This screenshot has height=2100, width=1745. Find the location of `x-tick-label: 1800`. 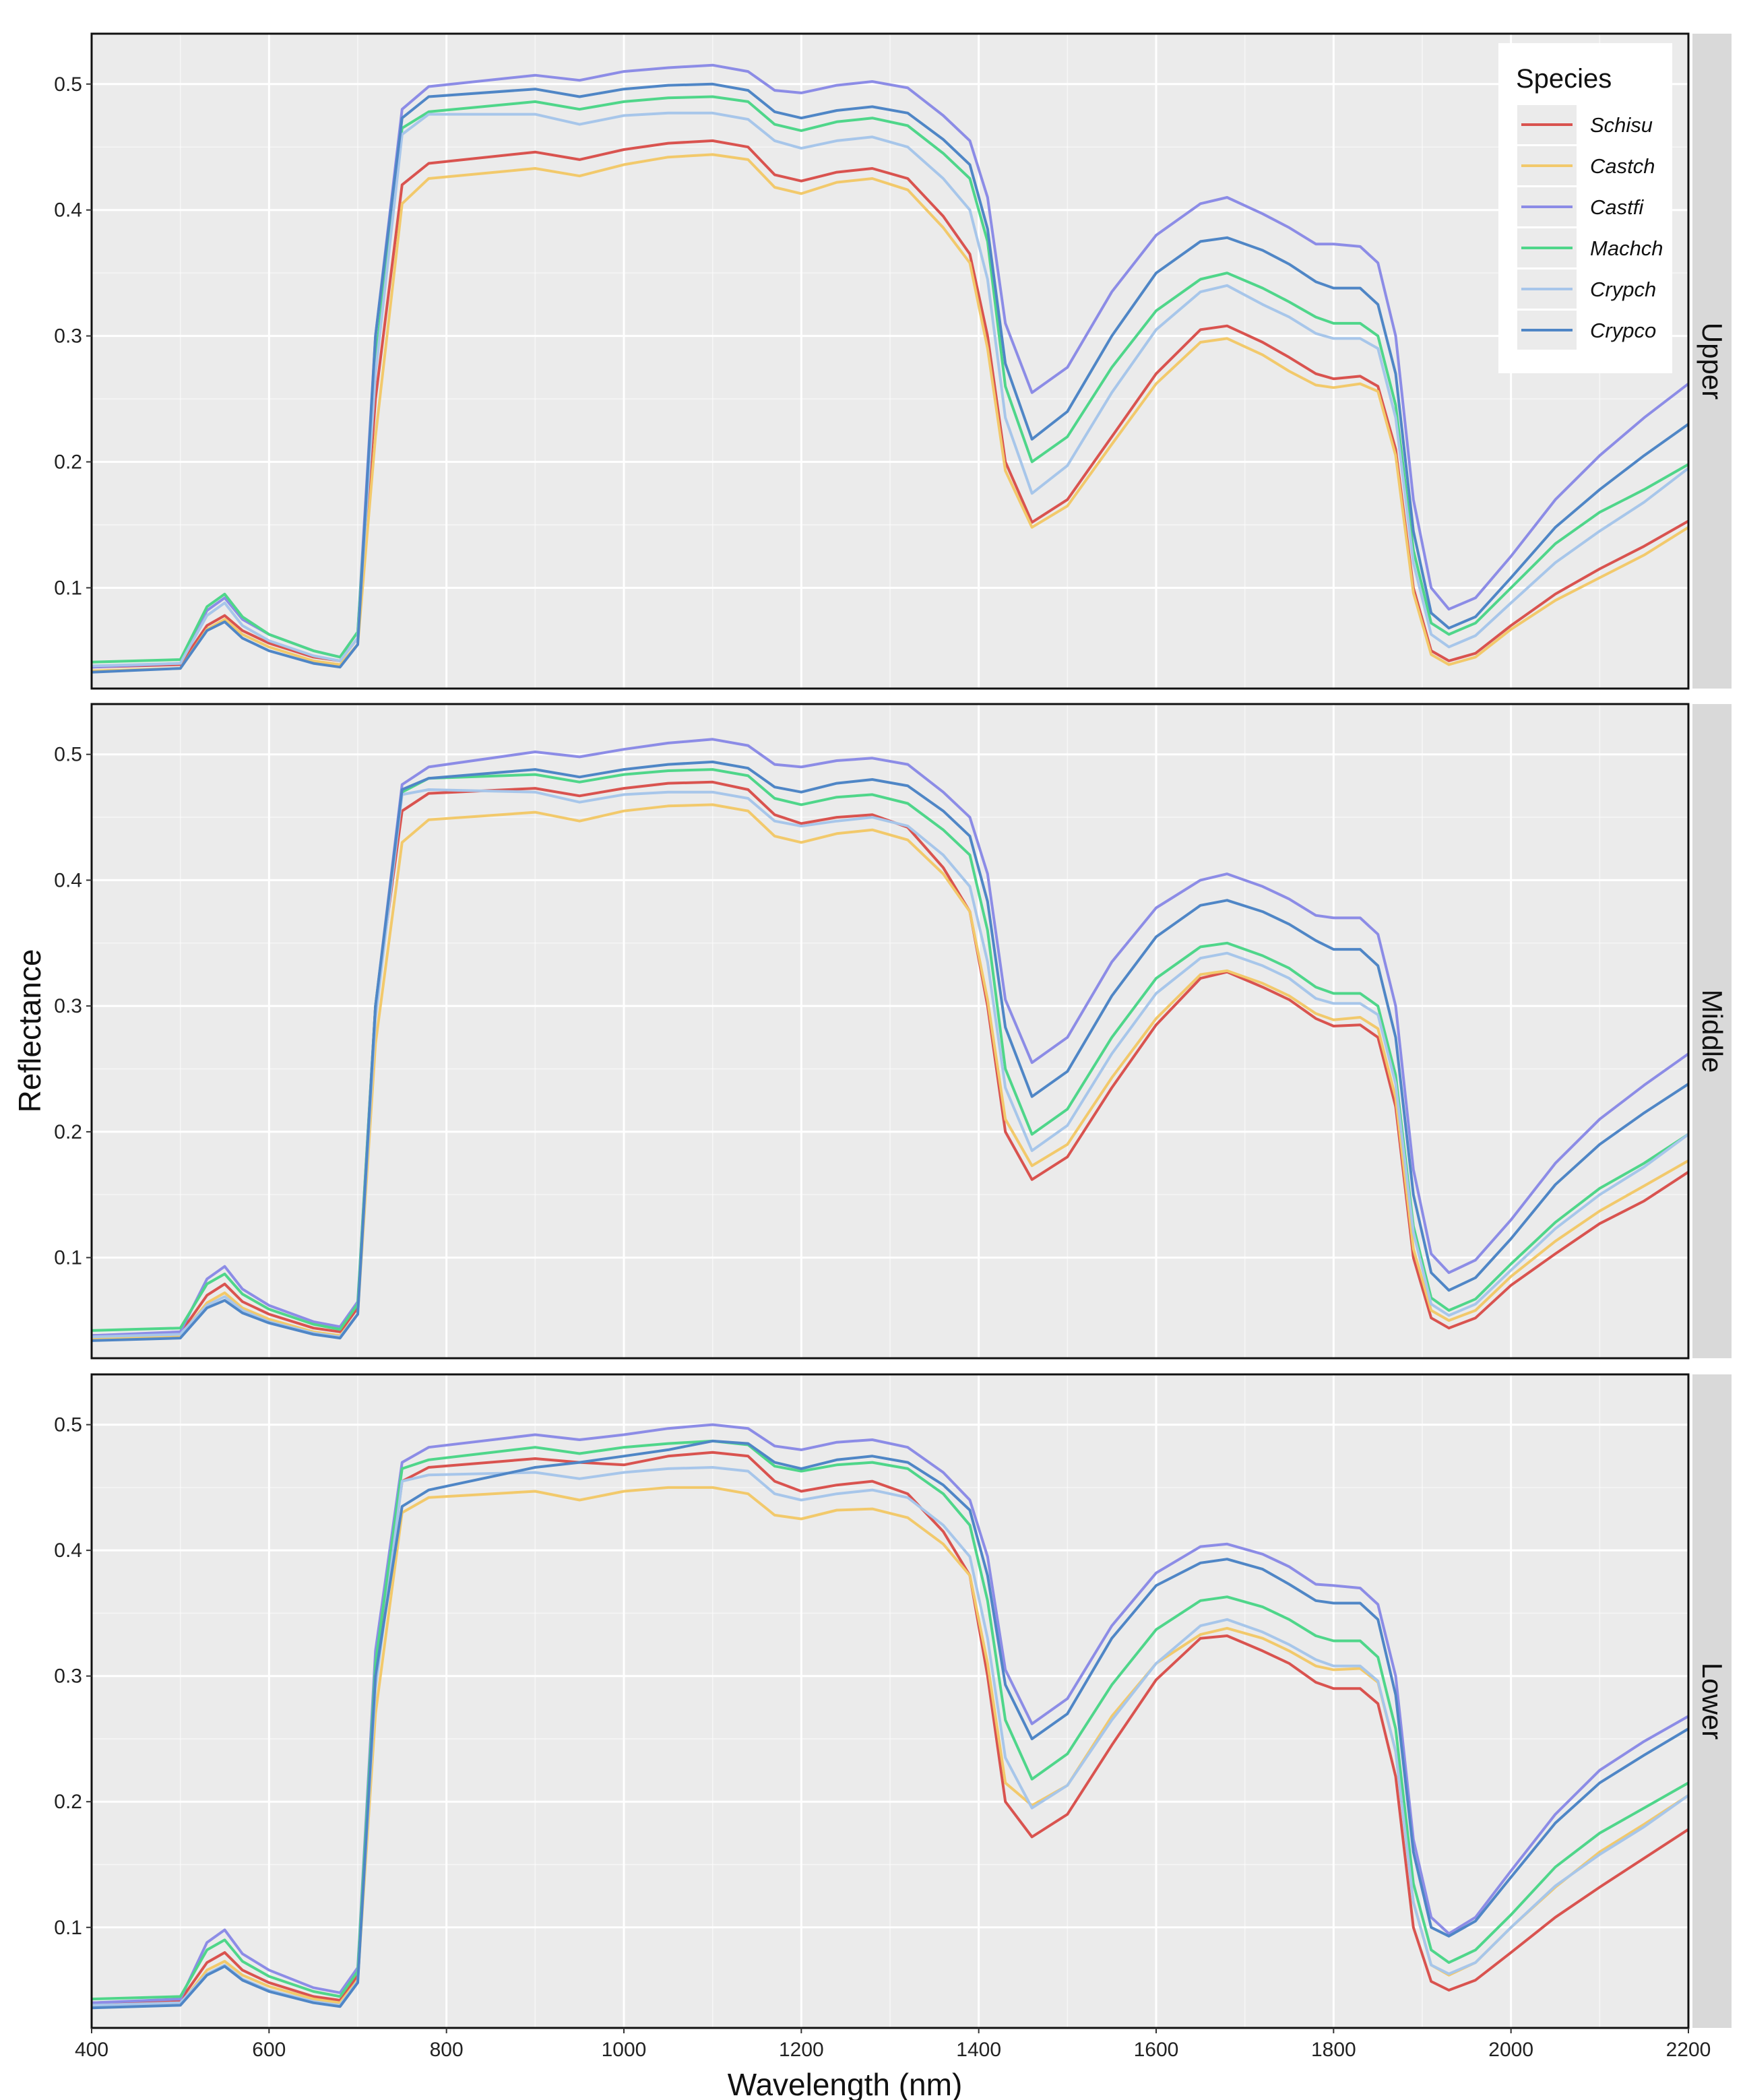

x-tick-label: 1800 is located at coordinates (1333, 2050).